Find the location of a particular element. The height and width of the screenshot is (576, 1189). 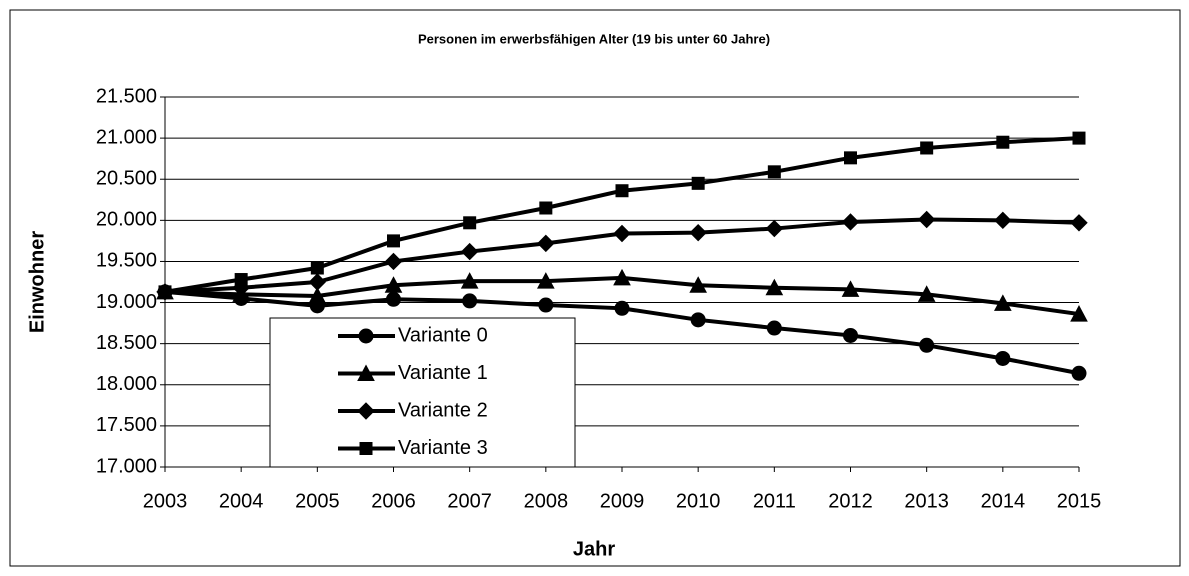

x-tick-label: 2003 is located at coordinates (165, 501).